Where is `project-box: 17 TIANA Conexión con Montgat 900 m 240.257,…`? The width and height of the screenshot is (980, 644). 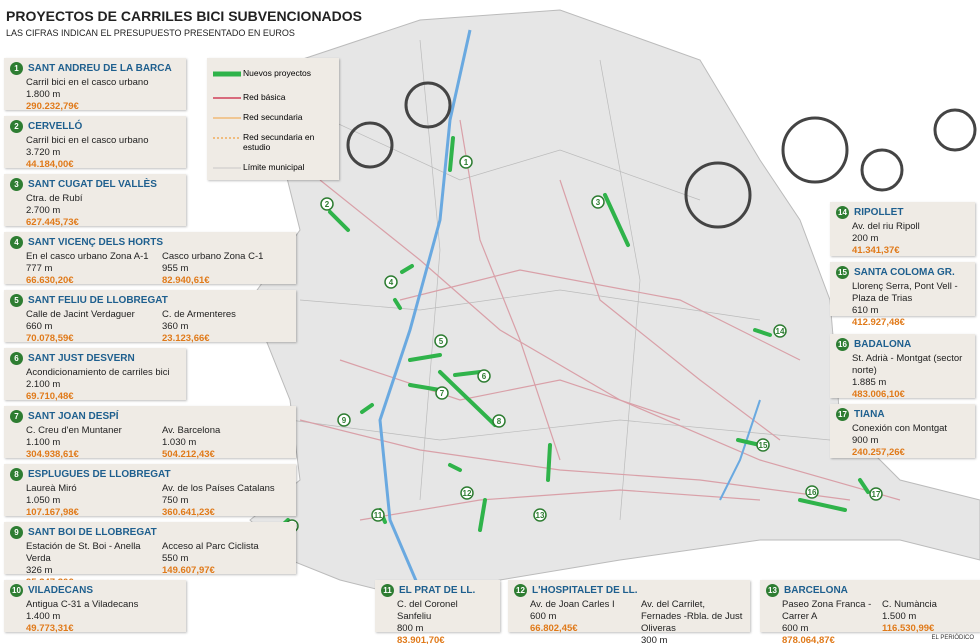 project-box: 17 TIANA Conexión con Montgat 900 m 240.257,… is located at coordinates (902, 431).